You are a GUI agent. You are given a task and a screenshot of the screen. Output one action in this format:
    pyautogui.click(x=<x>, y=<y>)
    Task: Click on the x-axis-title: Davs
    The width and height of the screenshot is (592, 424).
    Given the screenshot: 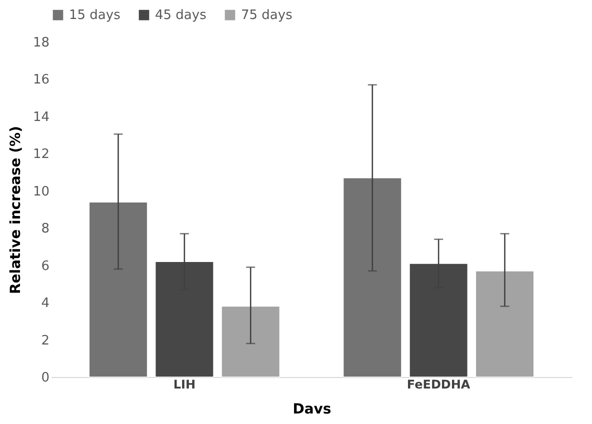 What is the action you would take?
    pyautogui.click(x=312, y=410)
    